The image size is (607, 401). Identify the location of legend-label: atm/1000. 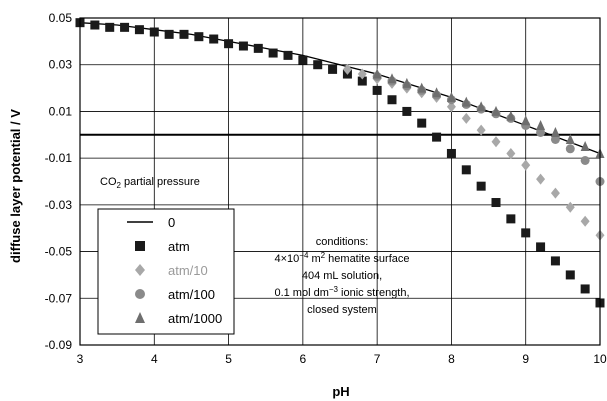
(195, 318).